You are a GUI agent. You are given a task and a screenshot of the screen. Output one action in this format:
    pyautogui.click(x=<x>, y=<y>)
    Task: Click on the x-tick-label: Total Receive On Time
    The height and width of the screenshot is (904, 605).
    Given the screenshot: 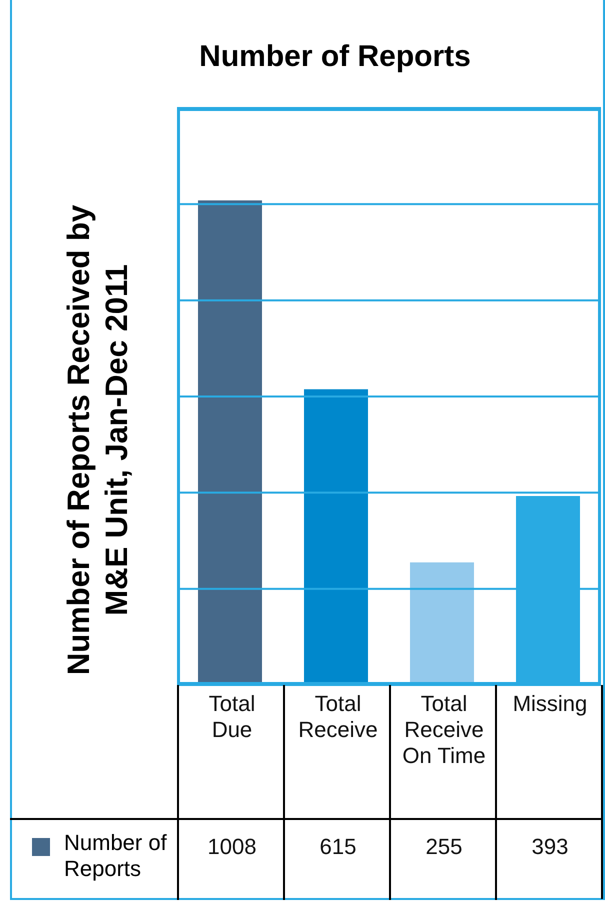 What is the action you would take?
    pyautogui.click(x=443, y=751)
    